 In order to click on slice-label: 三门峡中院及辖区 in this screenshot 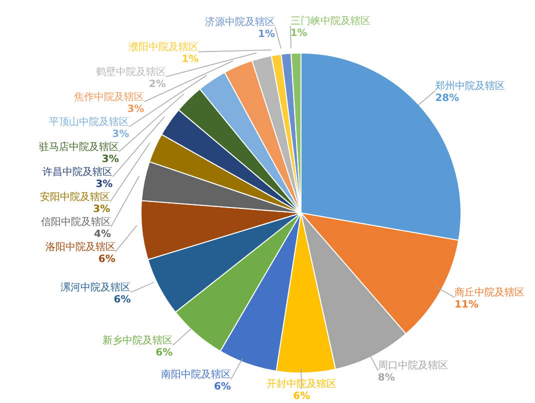, I will do `click(330, 21)`.